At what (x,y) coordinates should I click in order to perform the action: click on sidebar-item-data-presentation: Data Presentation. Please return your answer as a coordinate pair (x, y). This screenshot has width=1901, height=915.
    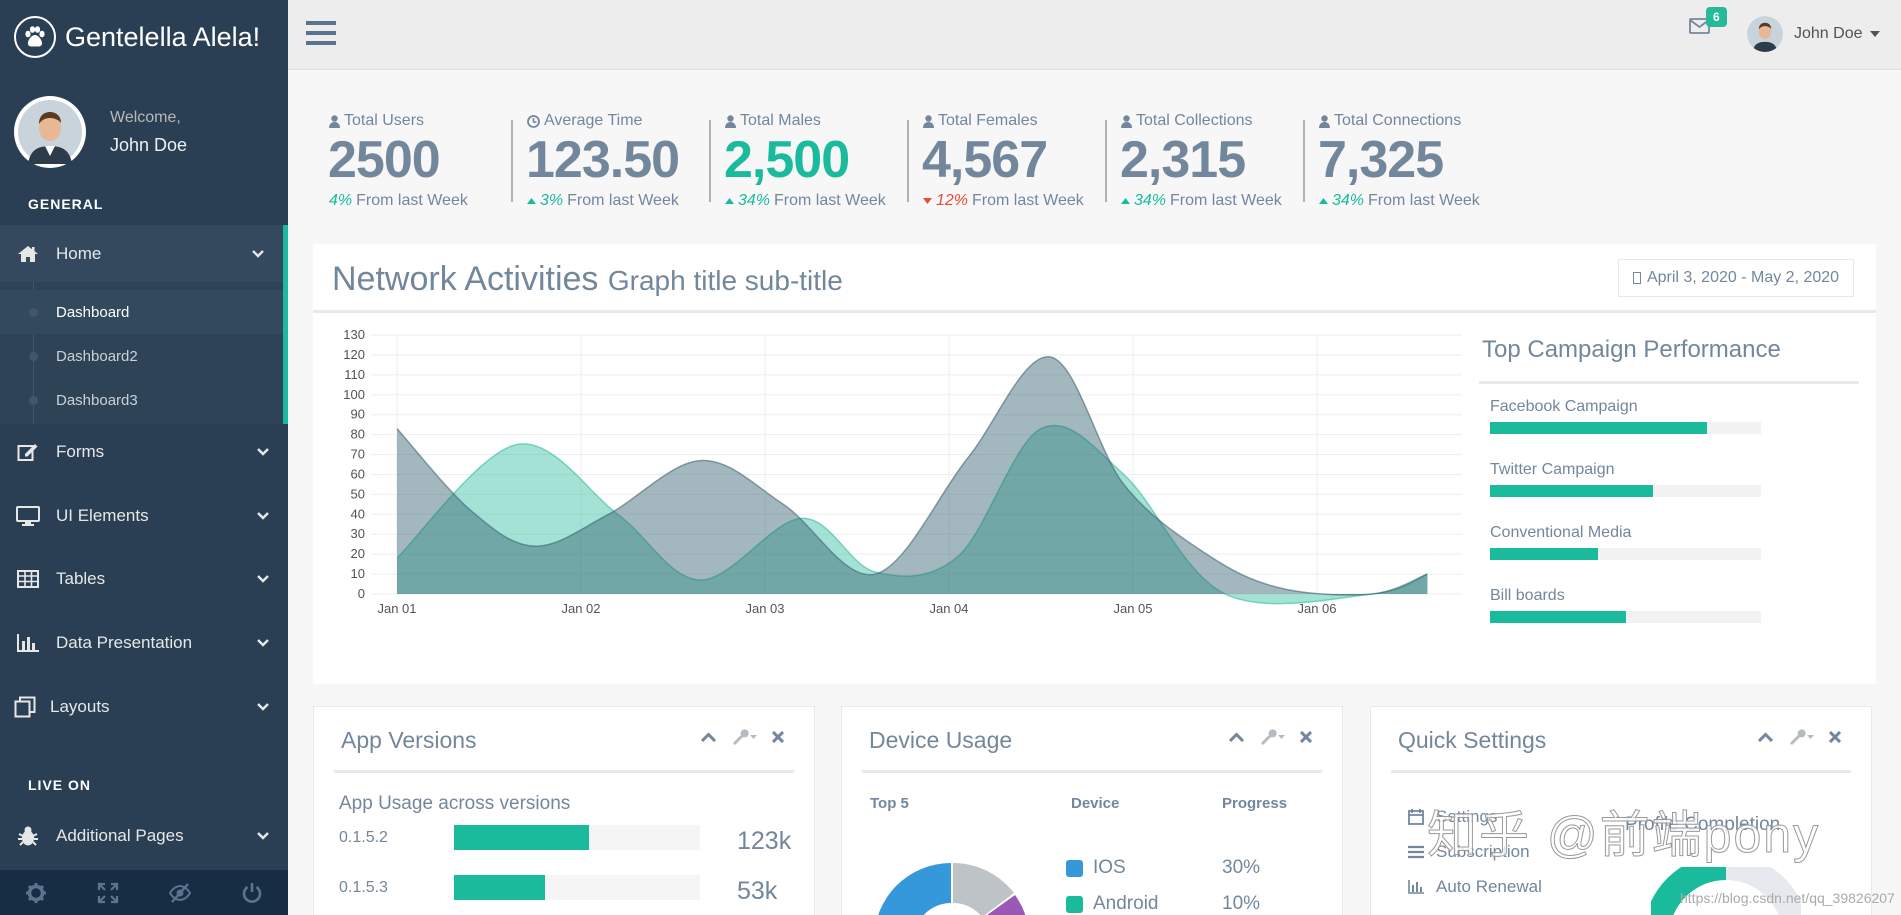
    Looking at the image, I should click on (144, 643).